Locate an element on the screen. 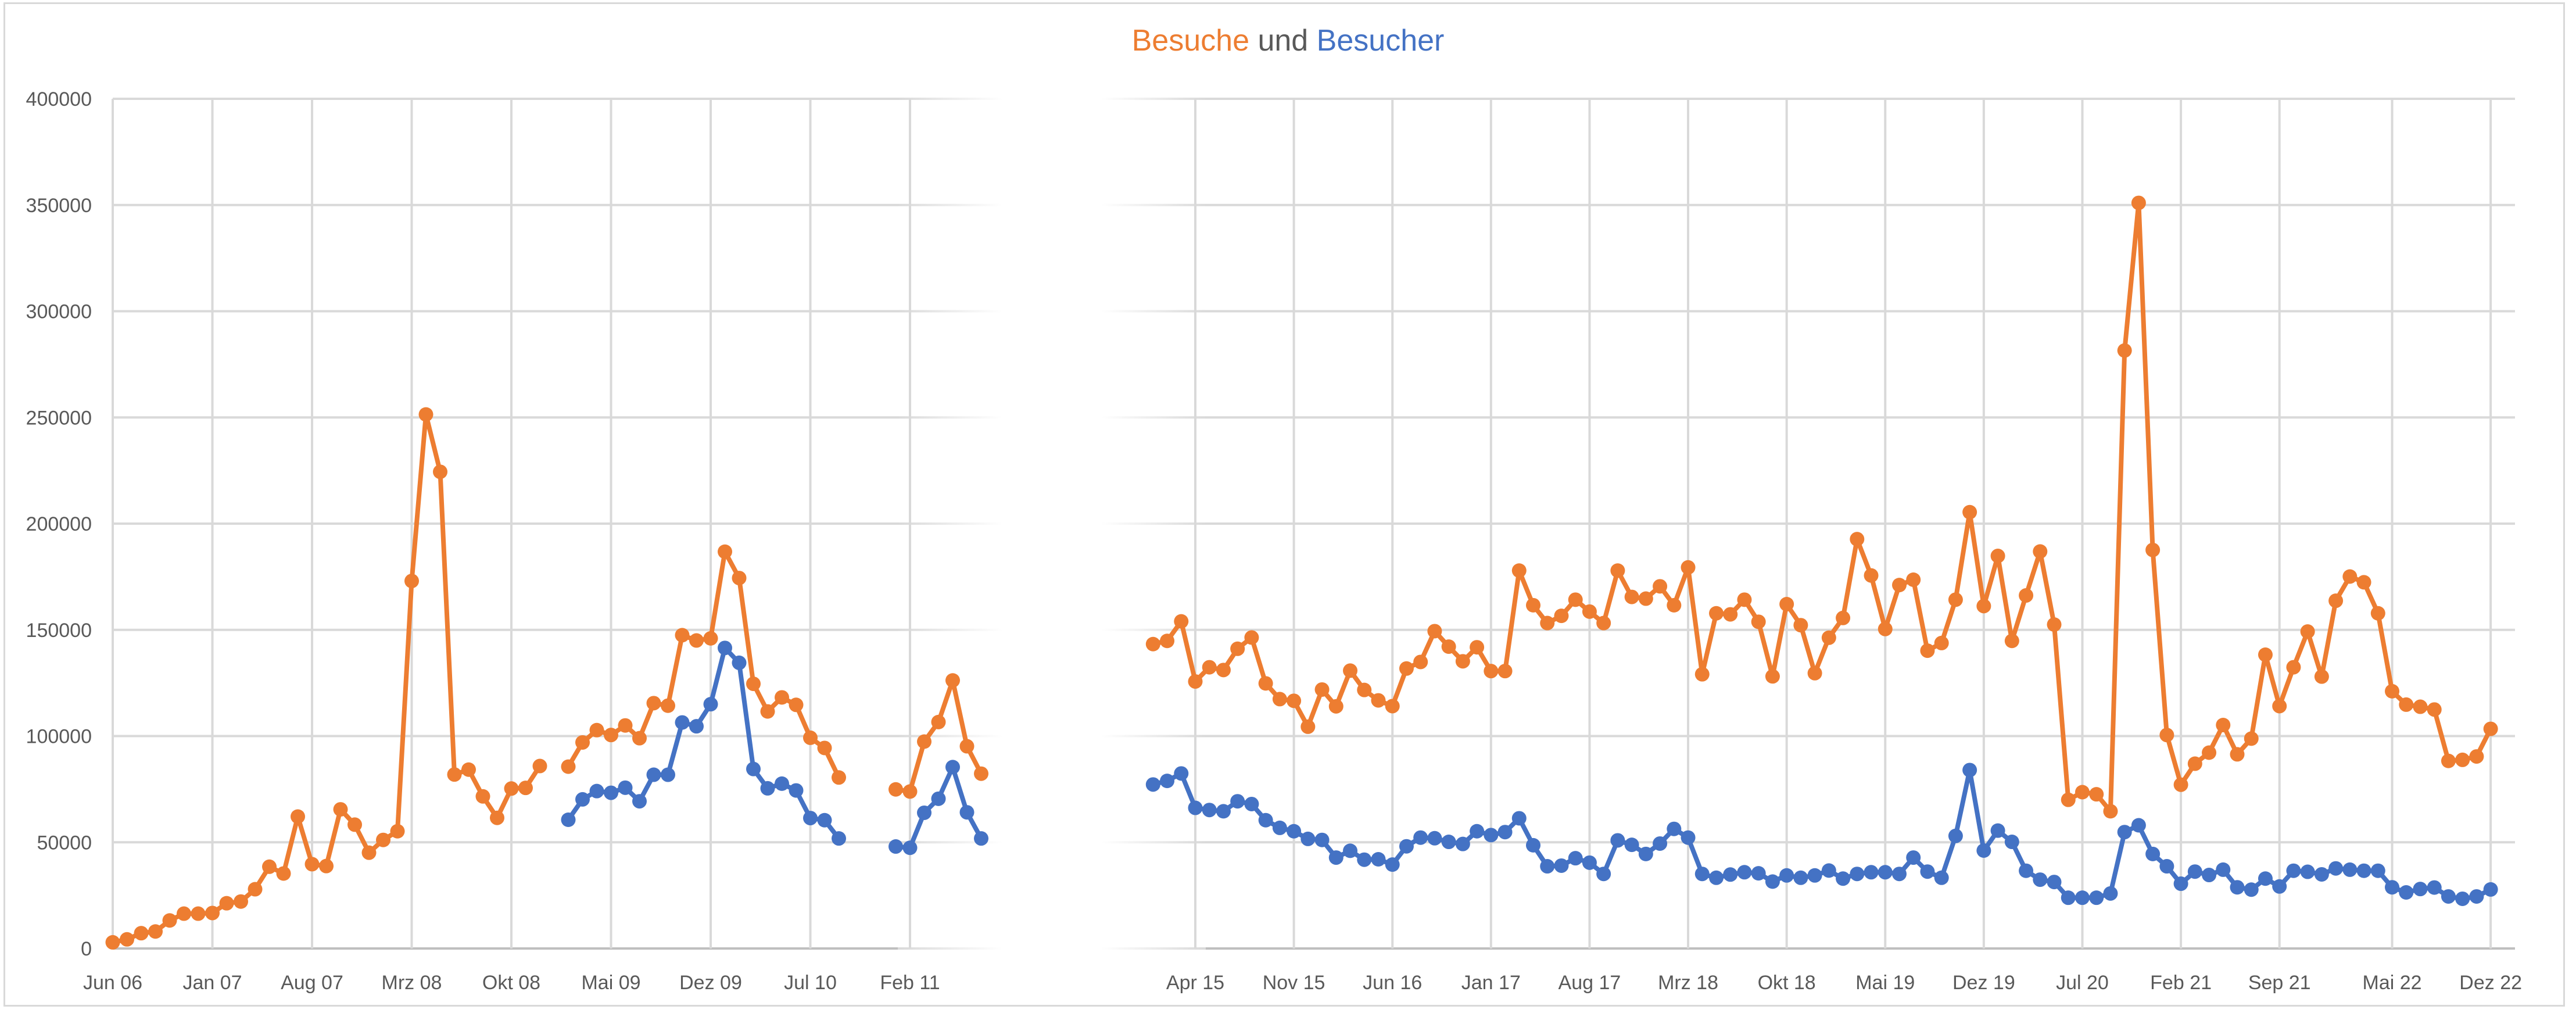 The width and height of the screenshot is (2576, 1013). x-tick-label: Mai 19 is located at coordinates (1885, 983).